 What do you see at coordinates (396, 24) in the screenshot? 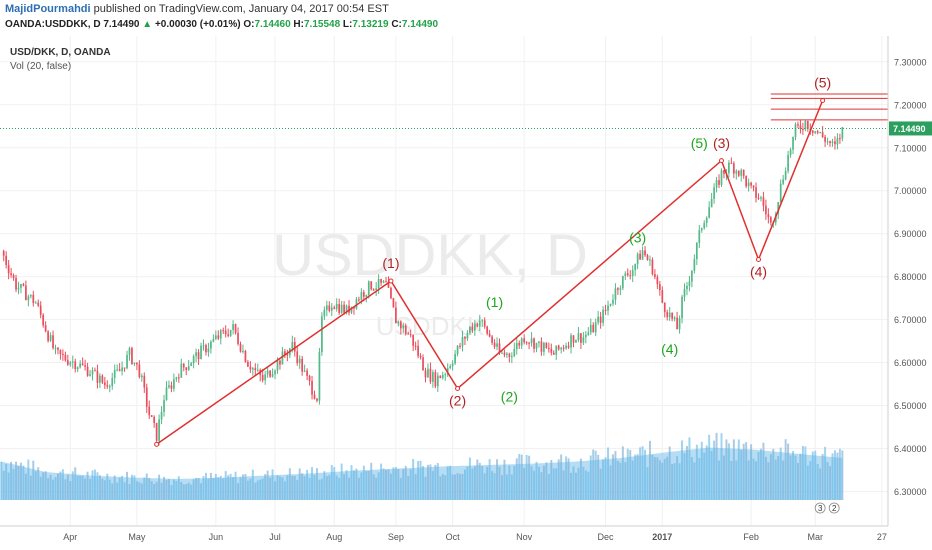
I see `close-label: C:` at bounding box center [396, 24].